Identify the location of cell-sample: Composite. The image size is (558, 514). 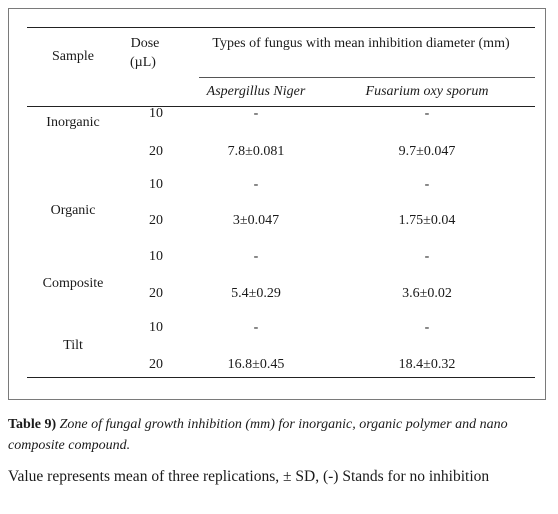
(73, 283).